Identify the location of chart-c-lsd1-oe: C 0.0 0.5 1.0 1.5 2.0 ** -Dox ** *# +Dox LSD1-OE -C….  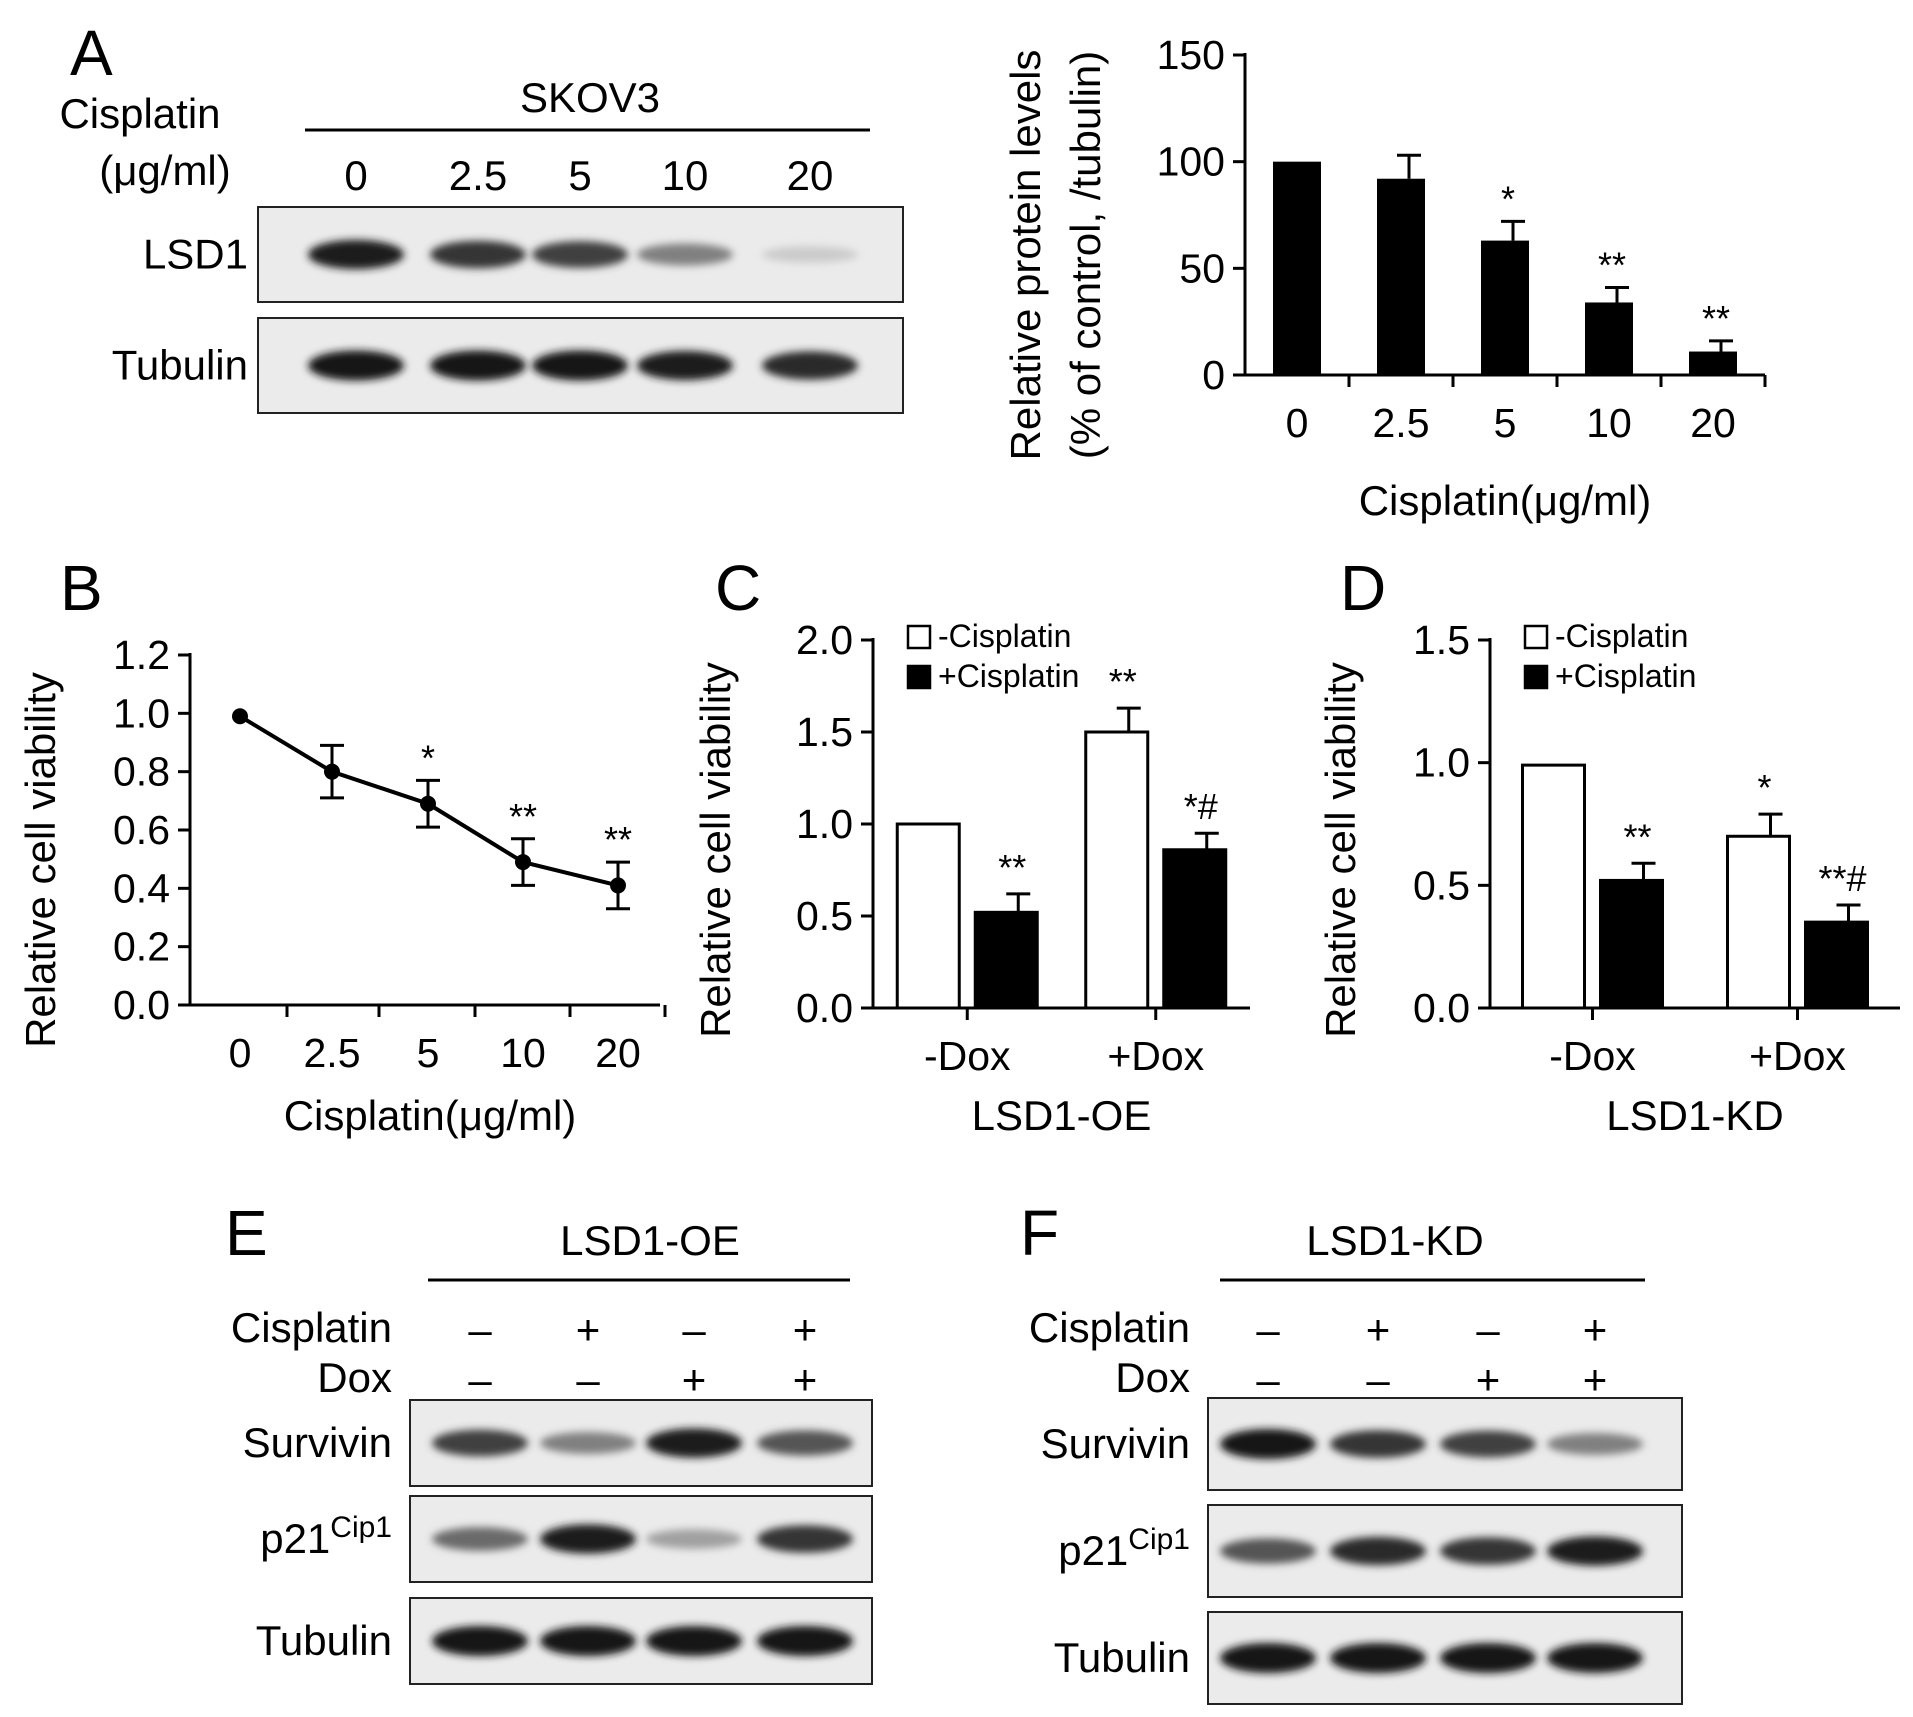
(971, 845).